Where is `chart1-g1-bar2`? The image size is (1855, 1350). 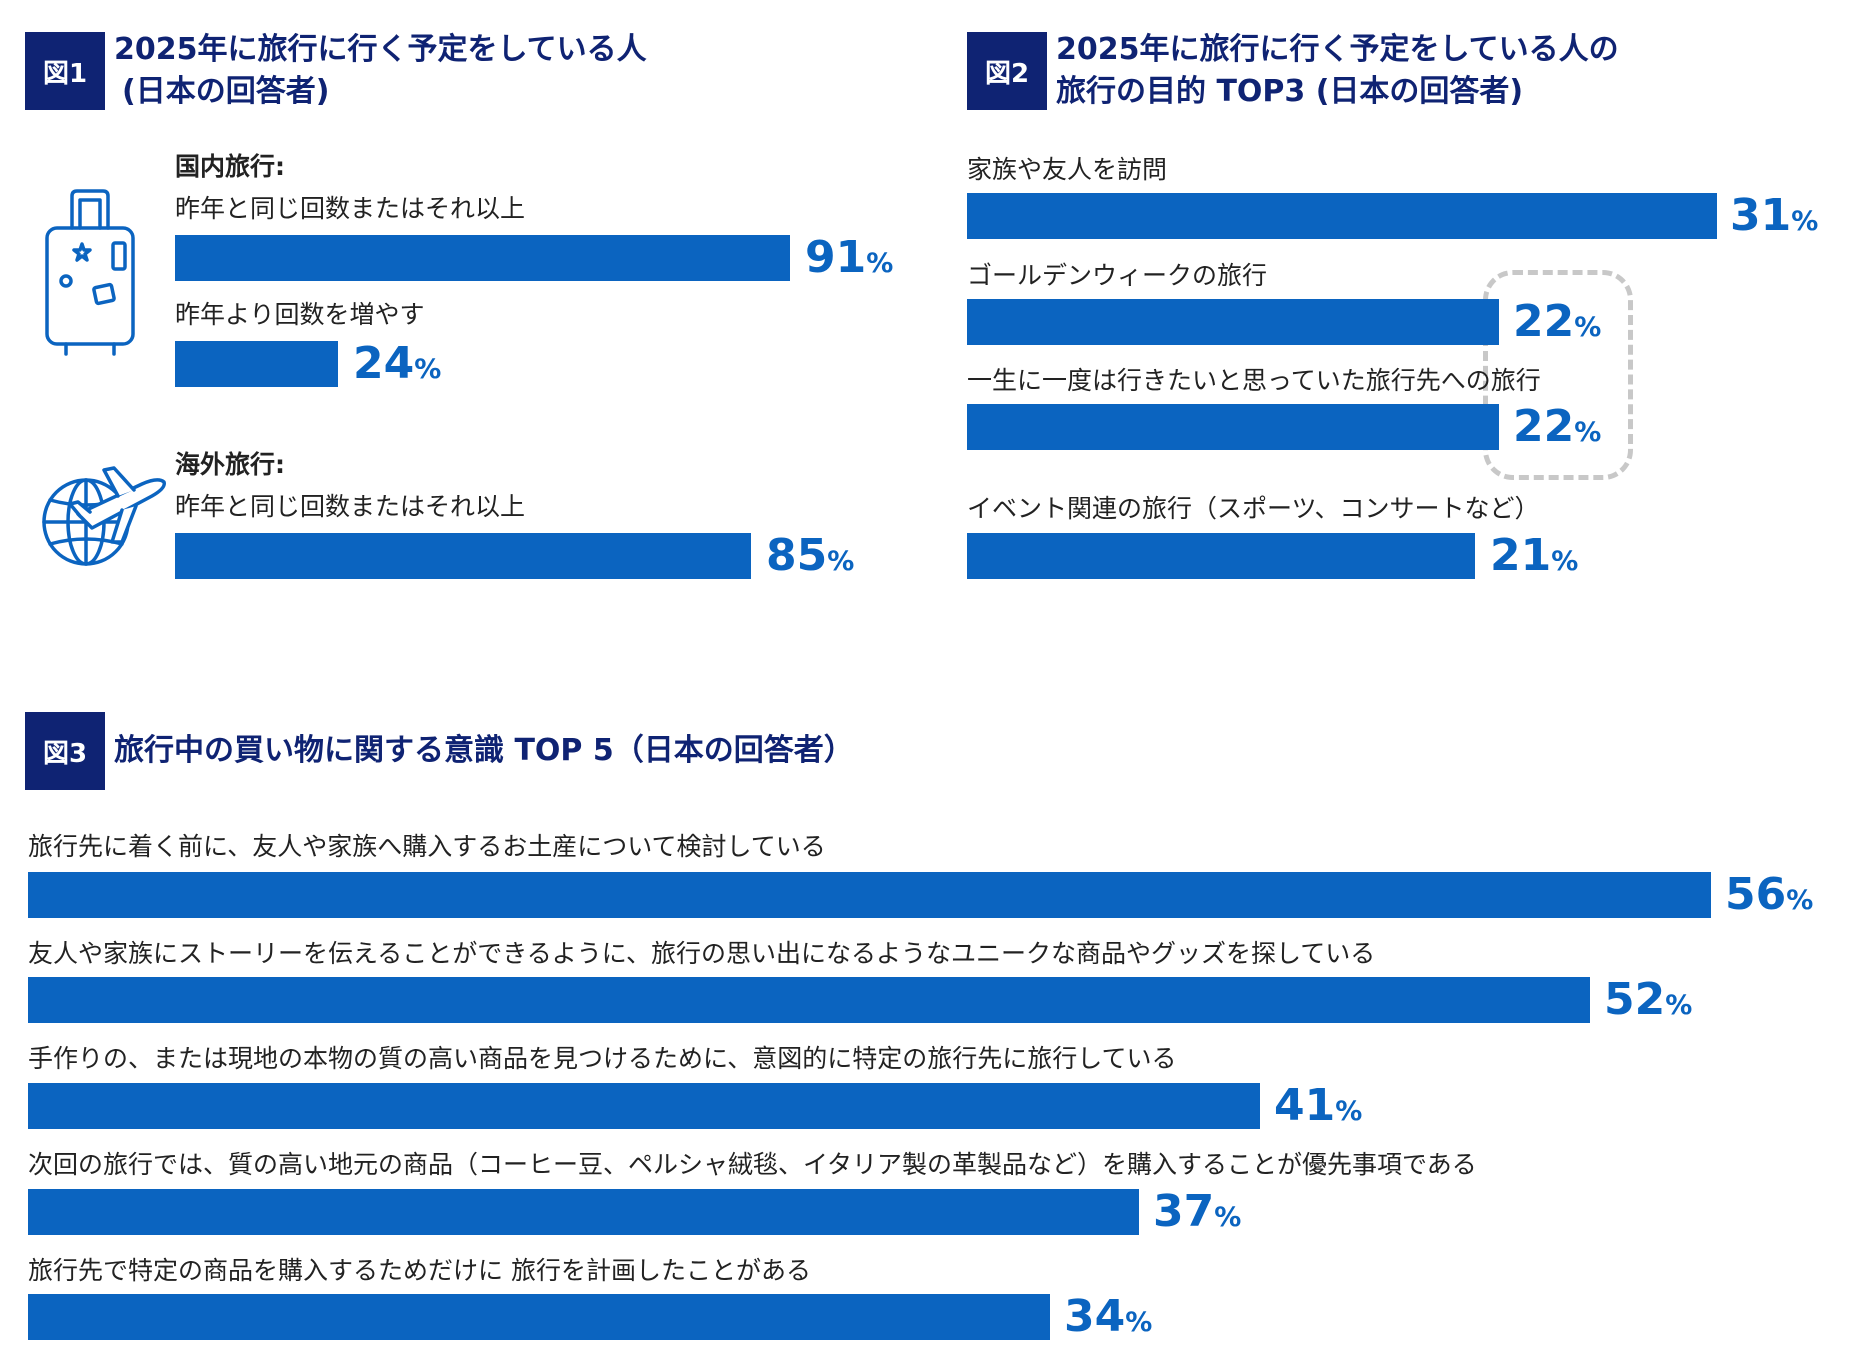
chart1-g1-bar2 is located at coordinates (256, 364).